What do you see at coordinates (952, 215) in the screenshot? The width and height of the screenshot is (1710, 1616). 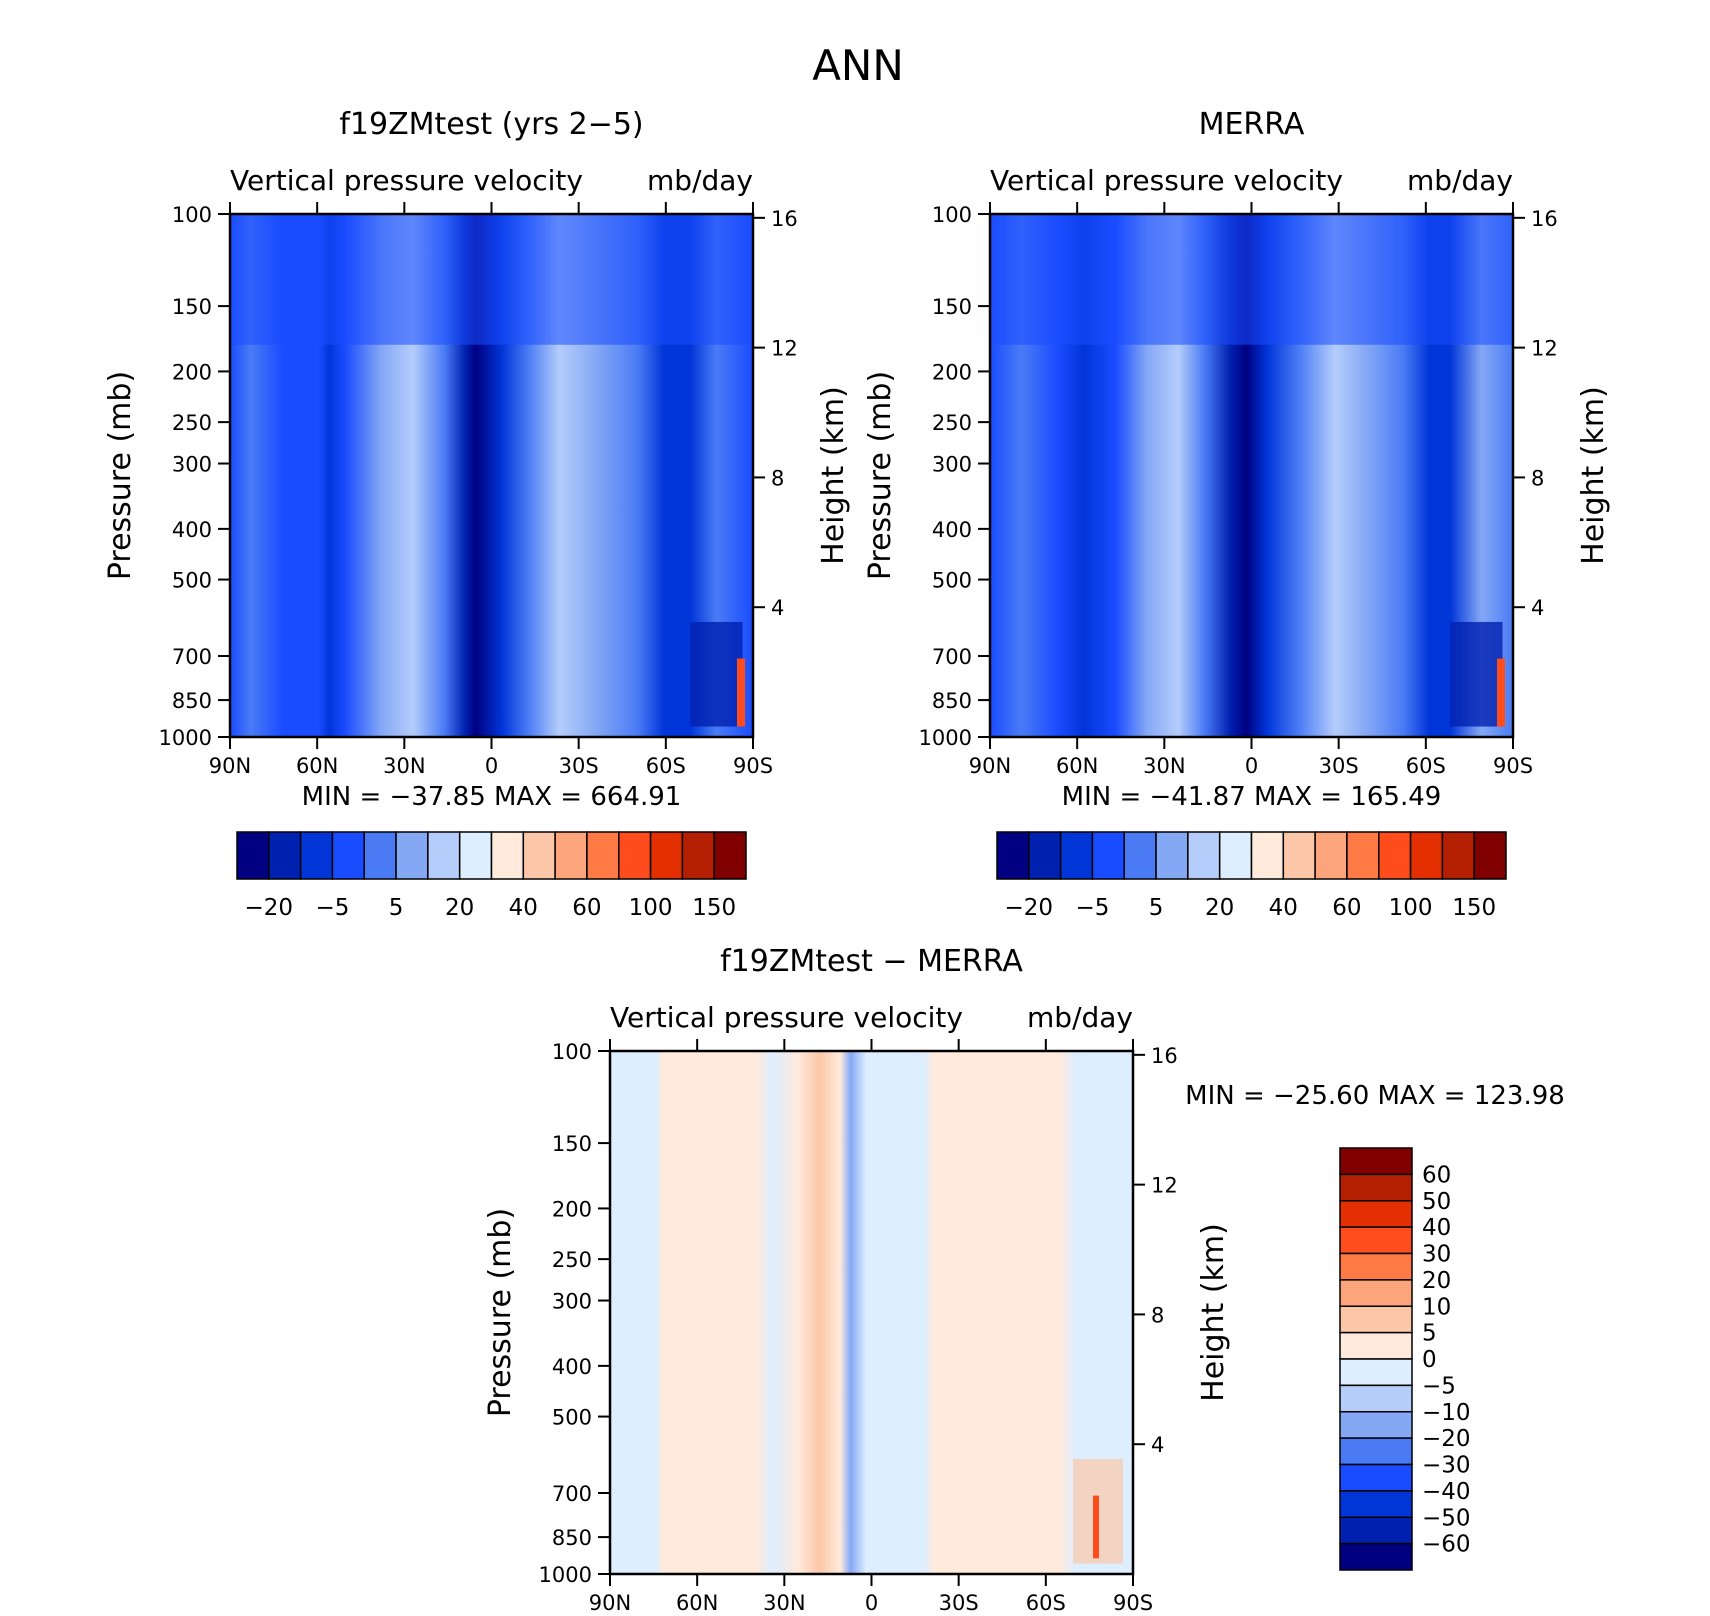 I see `y-tick-label: 100` at bounding box center [952, 215].